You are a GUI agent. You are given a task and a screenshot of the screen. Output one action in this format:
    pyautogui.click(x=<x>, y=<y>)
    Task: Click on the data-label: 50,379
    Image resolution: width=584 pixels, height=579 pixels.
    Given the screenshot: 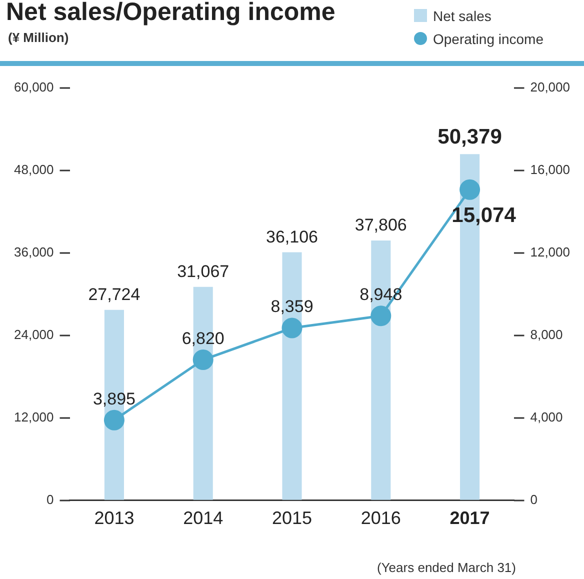 What is the action you would take?
    pyautogui.click(x=470, y=136)
    